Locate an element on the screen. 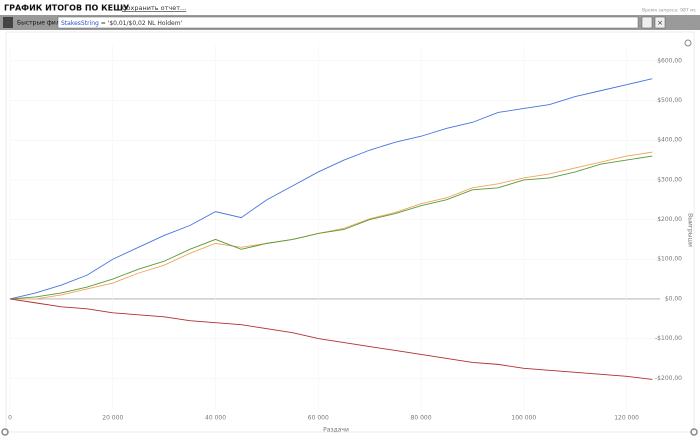 The width and height of the screenshot is (700, 442). x-tick-label: 0 is located at coordinates (10, 418).